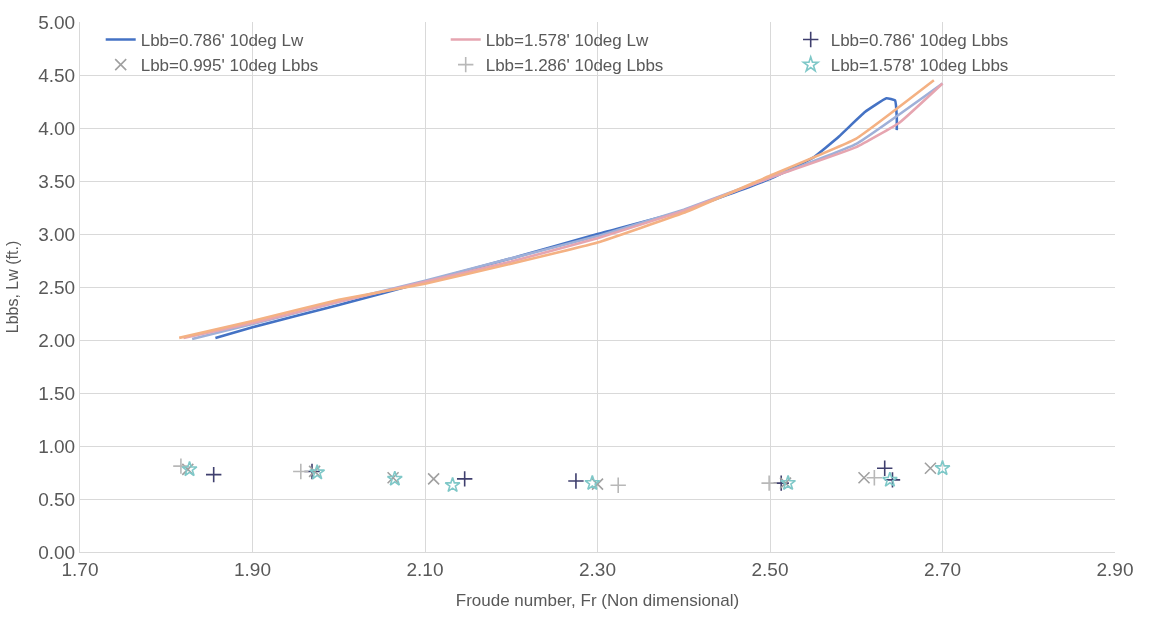 The image size is (1155, 619). I want to click on y-tick-label: 1.50, so click(57, 393).